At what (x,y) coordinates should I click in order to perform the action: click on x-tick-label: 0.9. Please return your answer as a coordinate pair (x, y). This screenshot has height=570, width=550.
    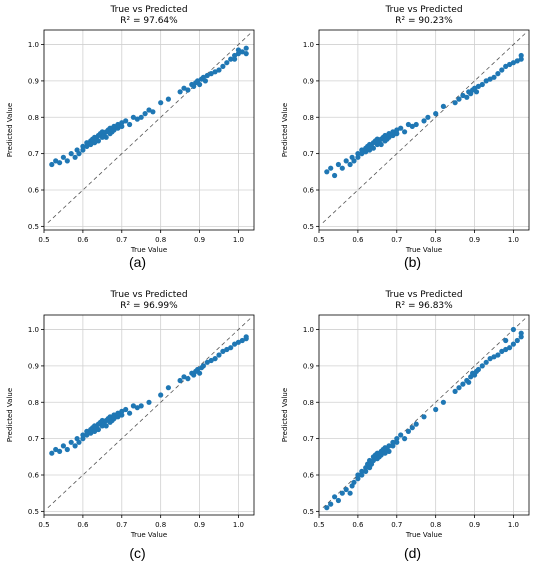
    Looking at the image, I should click on (199, 525).